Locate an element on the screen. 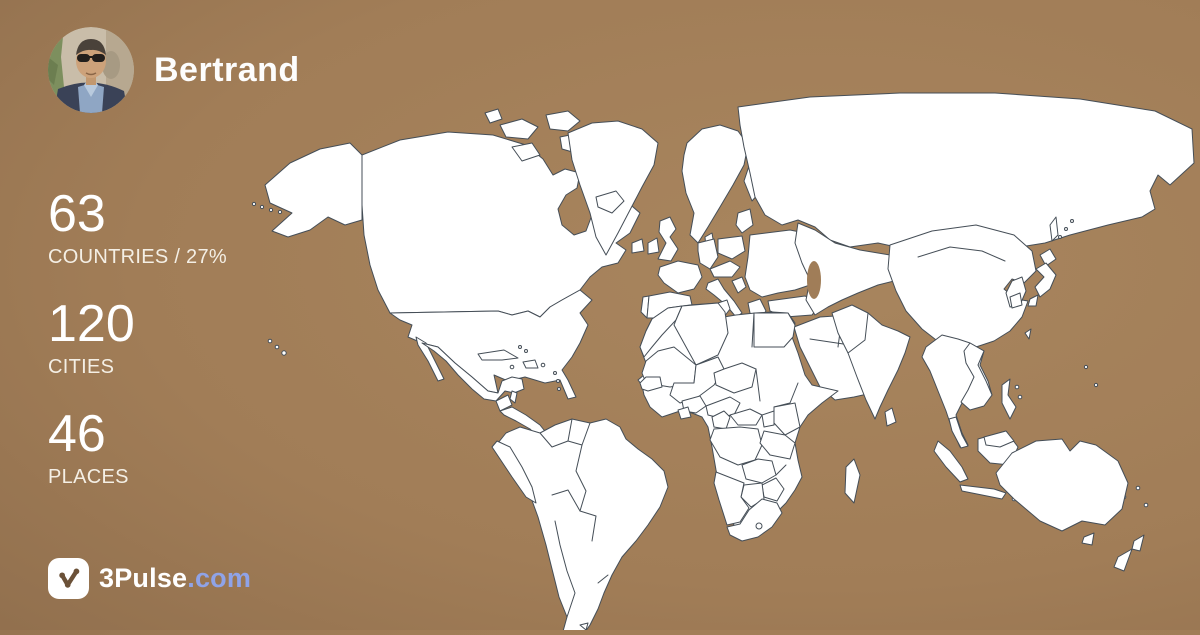 This screenshot has width=1200, height=635. country-south-america is located at coordinates (583, 526).